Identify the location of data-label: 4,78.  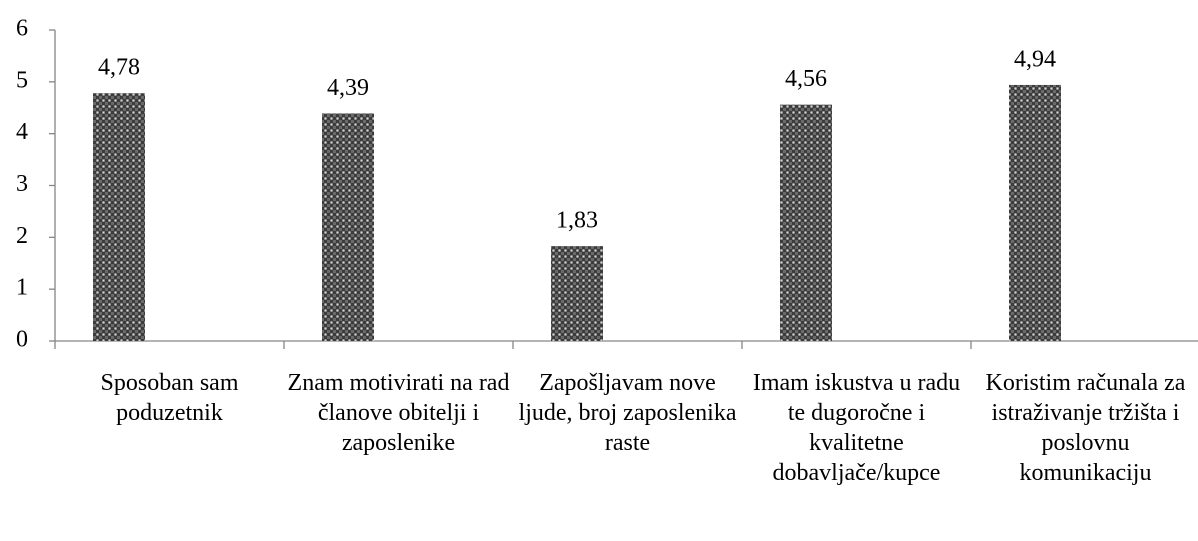
(119, 68).